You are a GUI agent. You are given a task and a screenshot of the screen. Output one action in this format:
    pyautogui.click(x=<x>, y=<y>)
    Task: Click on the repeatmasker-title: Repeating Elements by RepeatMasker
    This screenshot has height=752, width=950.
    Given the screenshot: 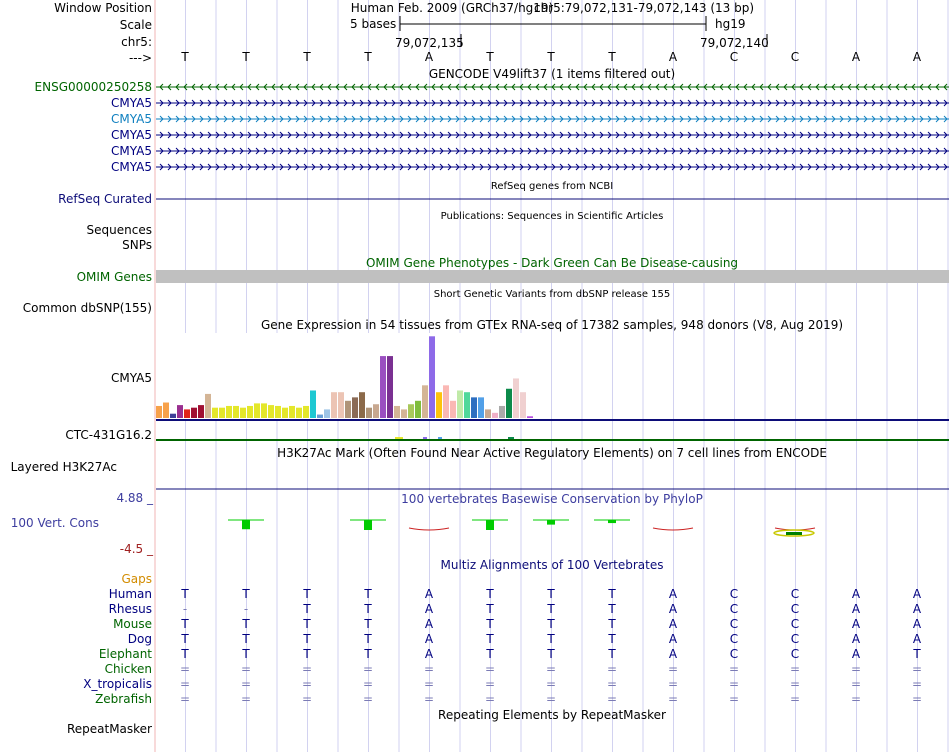 What is the action you would take?
    pyautogui.click(x=552, y=715)
    